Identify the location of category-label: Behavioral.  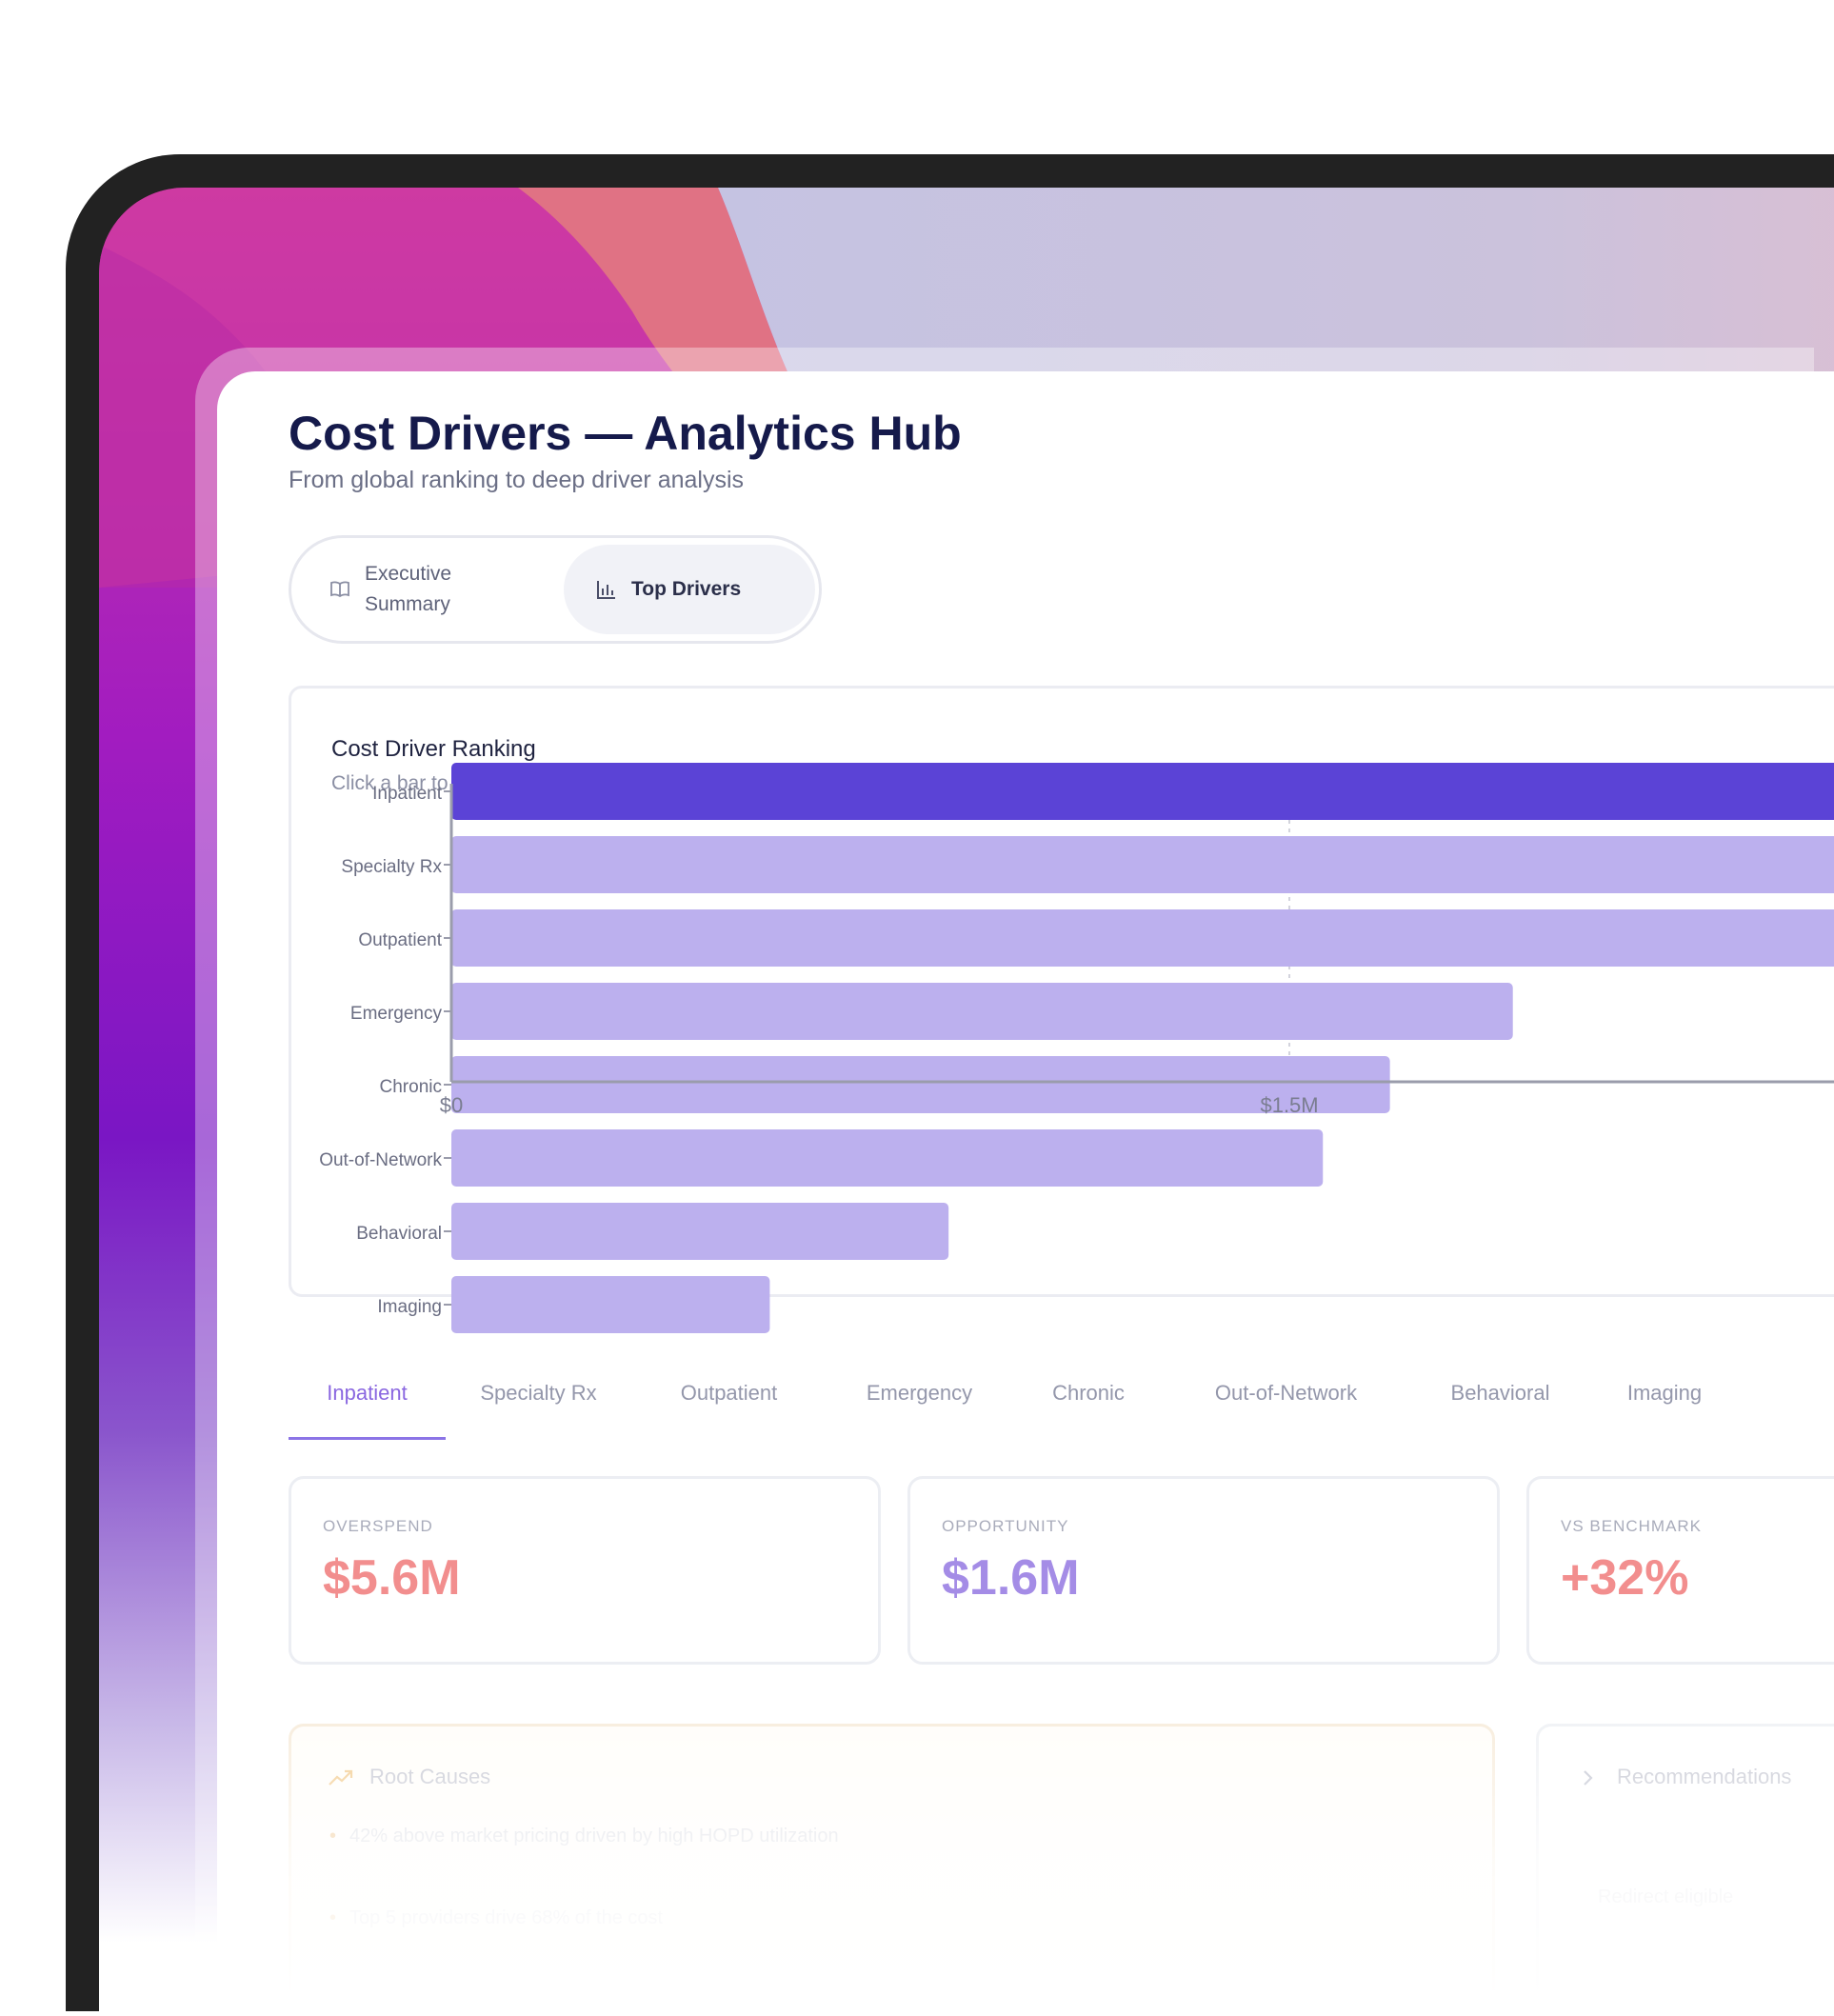
(399, 1234).